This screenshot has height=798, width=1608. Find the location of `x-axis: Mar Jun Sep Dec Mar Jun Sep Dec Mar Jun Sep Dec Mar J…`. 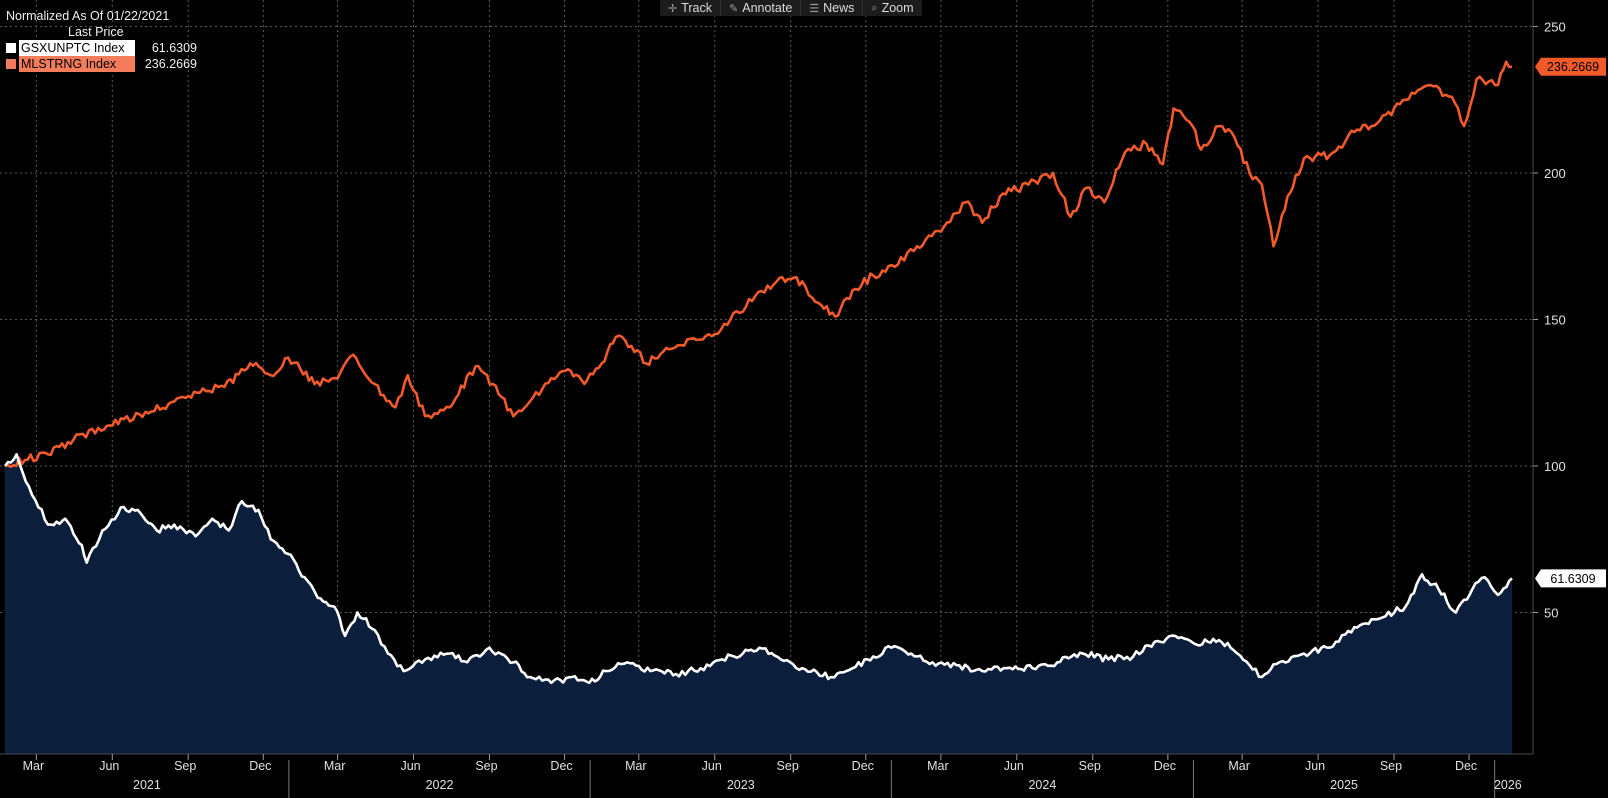

x-axis: Mar Jun Sep Dec Mar Jun Sep Dec Mar Jun Sep Dec Mar J… is located at coordinates (772, 776).